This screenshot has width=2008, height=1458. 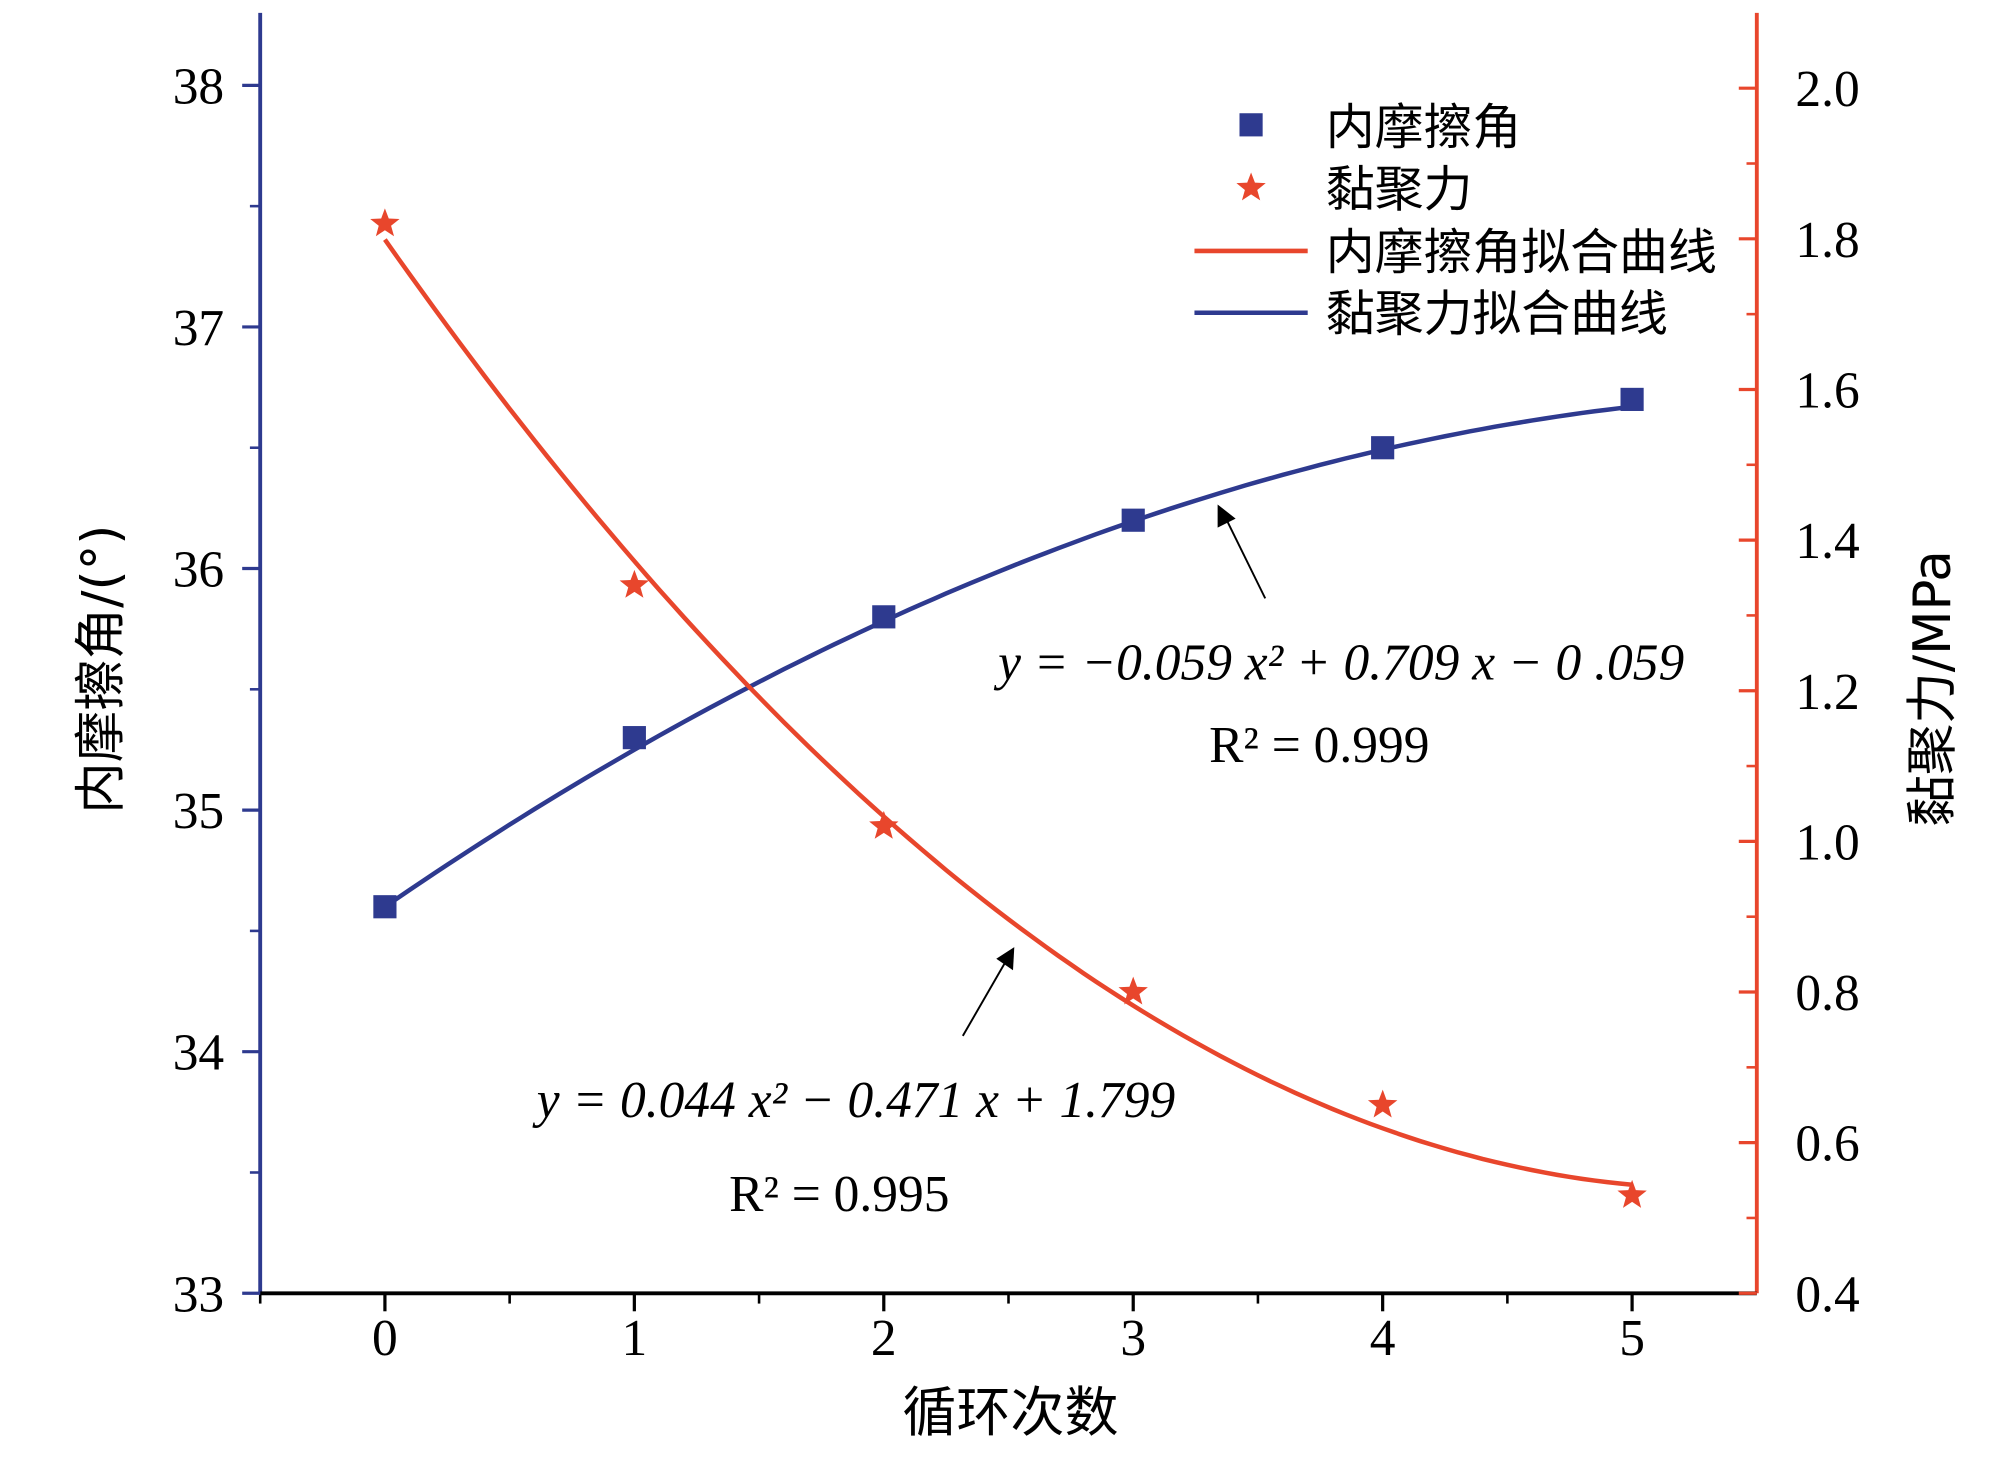 What do you see at coordinates (1827, 240) in the screenshot?
I see `y-right-tick-label: 1.8` at bounding box center [1827, 240].